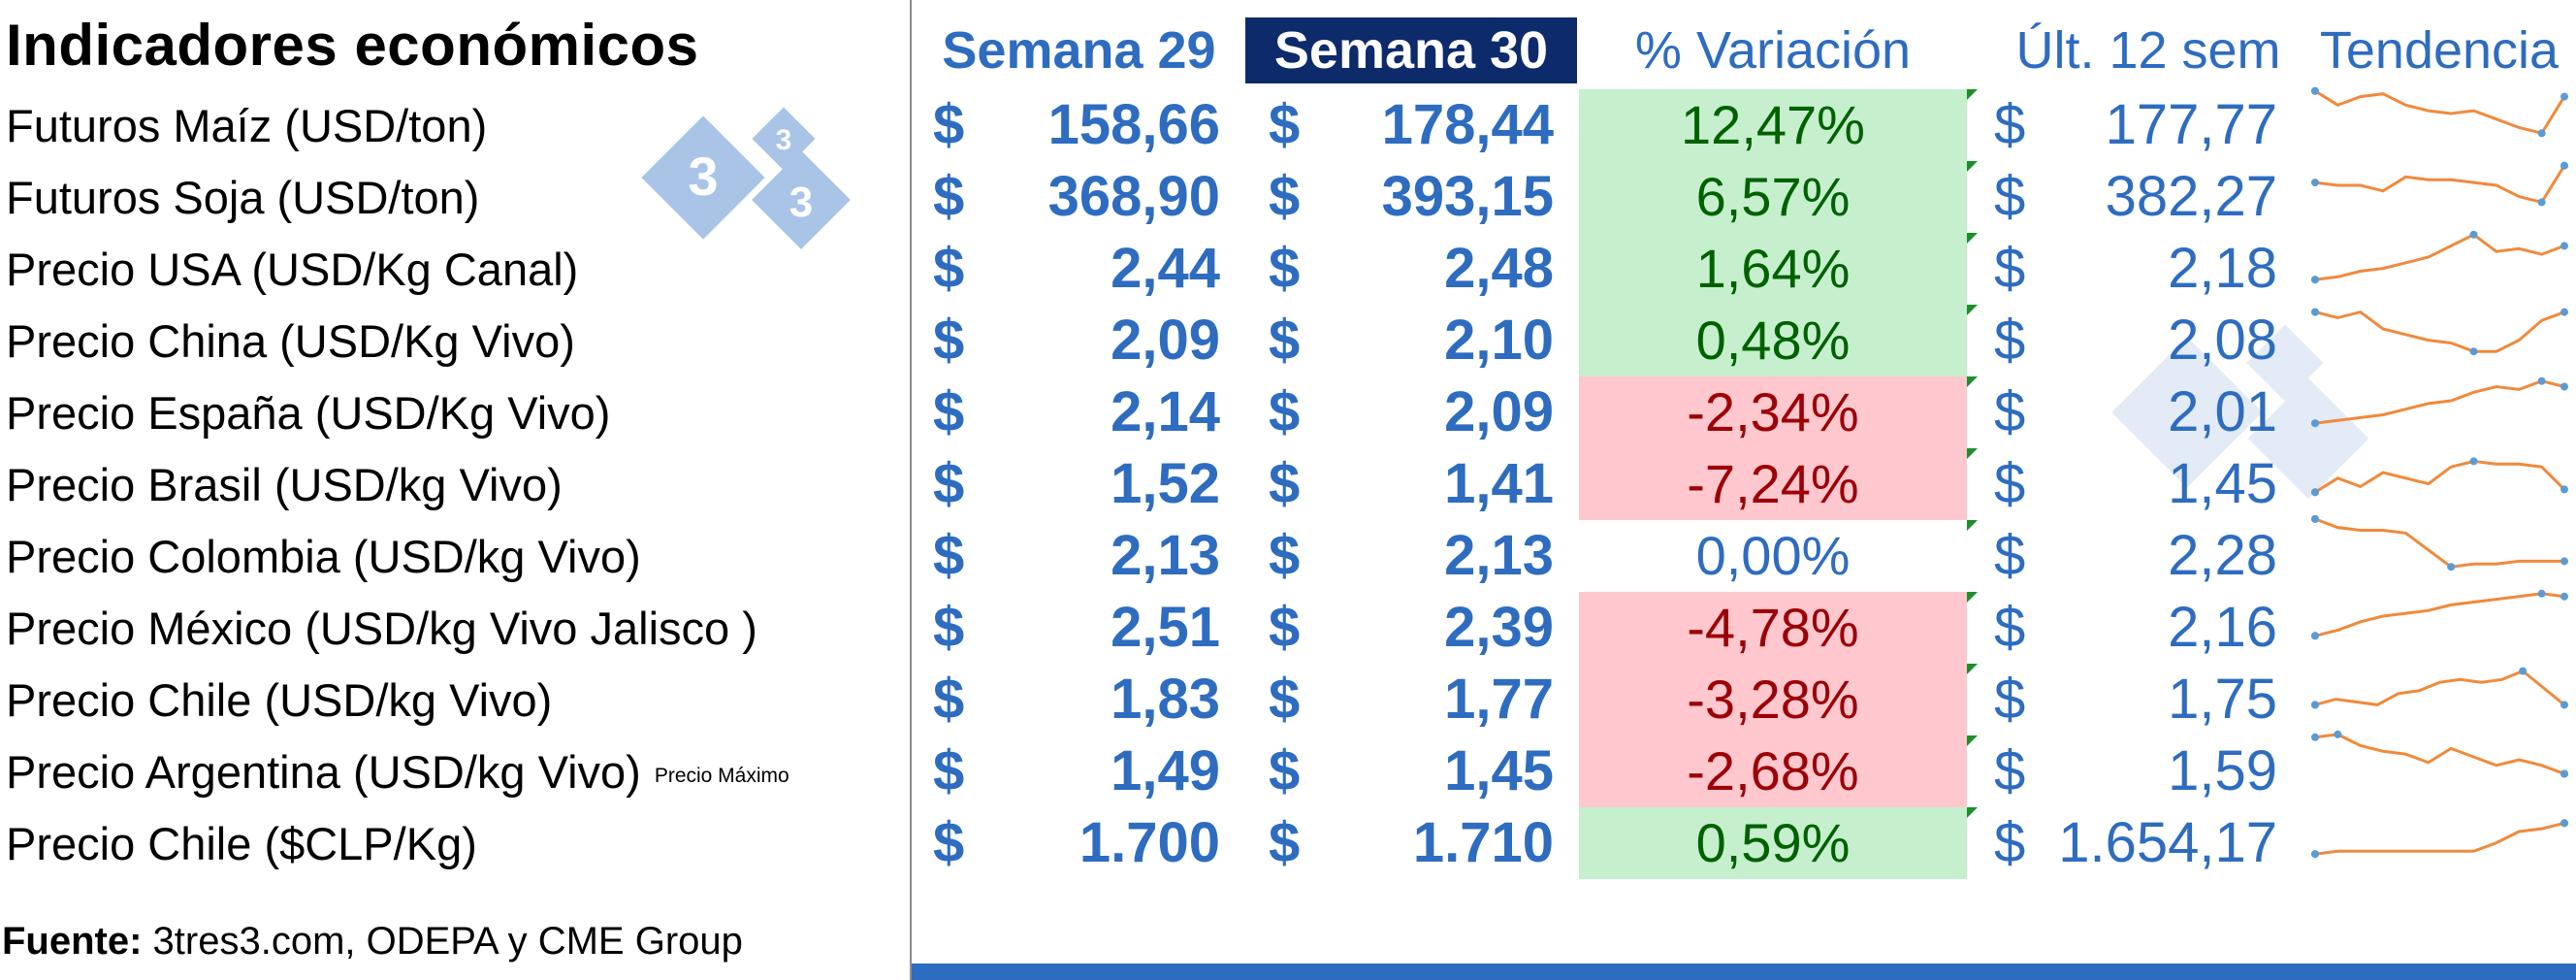  Describe the element at coordinates (2191, 124) in the screenshot. I see `last-12-weeks-value: 177,77` at that location.